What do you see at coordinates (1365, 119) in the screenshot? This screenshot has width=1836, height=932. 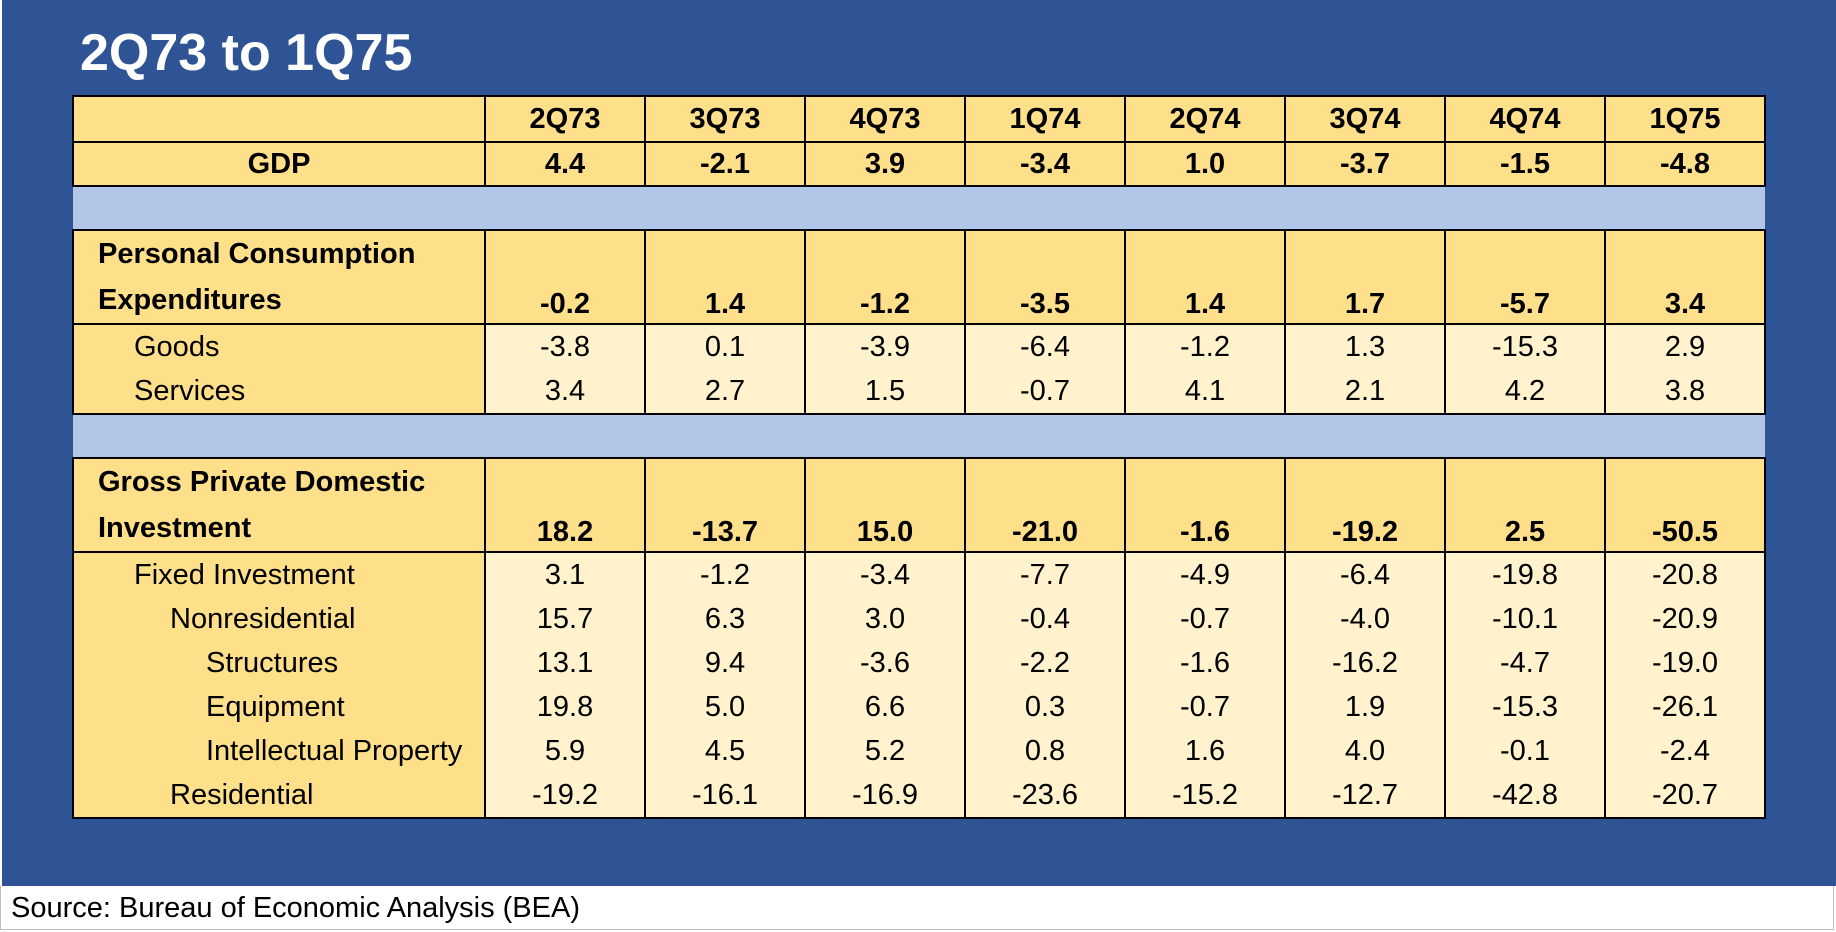 I see `header-cell: 3Q74` at bounding box center [1365, 119].